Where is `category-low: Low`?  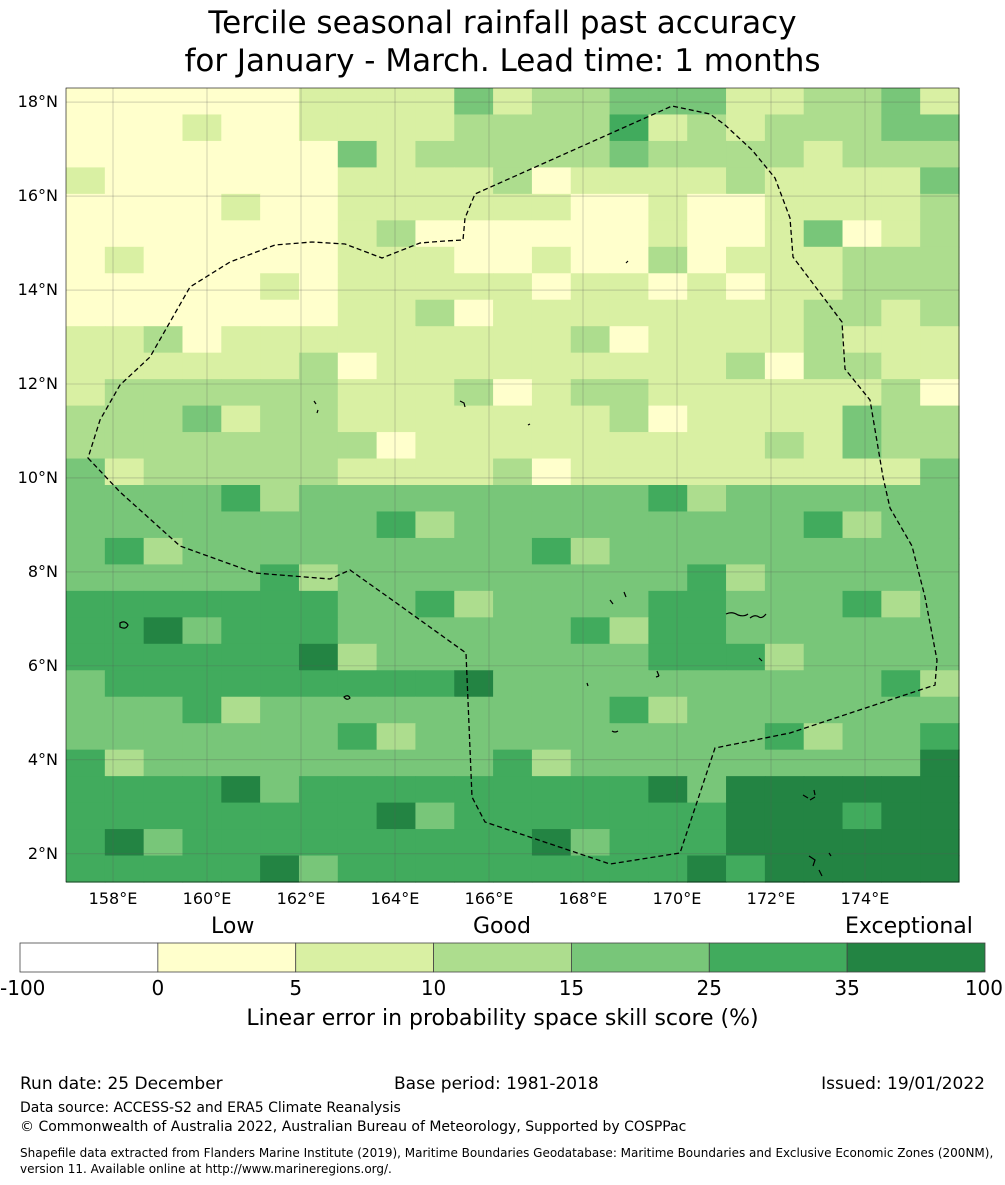
category-low: Low is located at coordinates (233, 926).